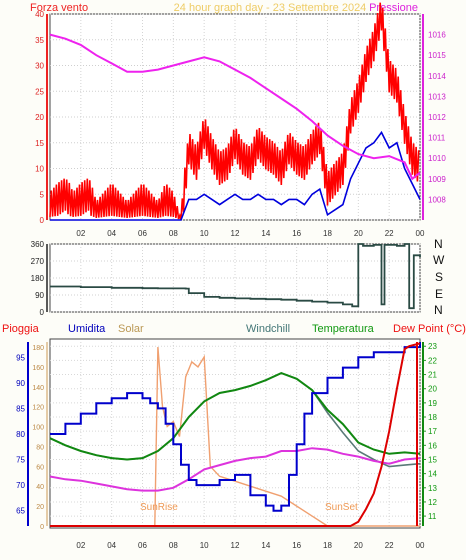  Describe the element at coordinates (38, 368) in the screenshot. I see `solar-tick-label: 160` at that location.